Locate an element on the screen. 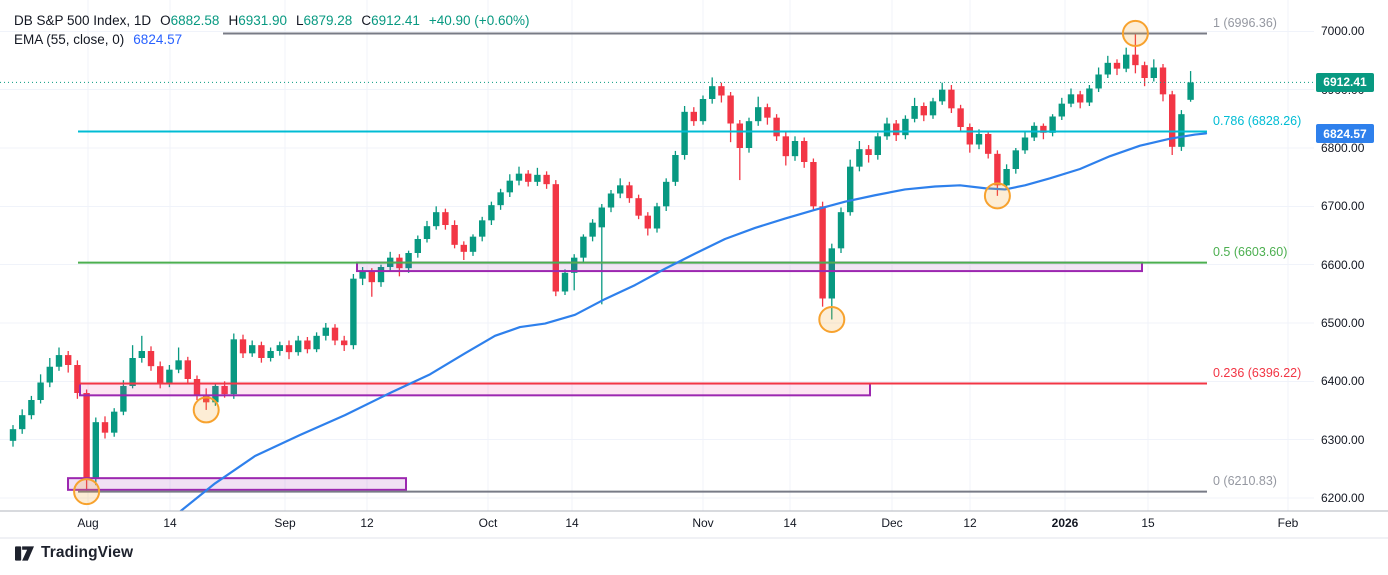 Image resolution: width=1388 pixels, height=575 pixels. tradingview-watermark: TradingView is located at coordinates (74, 553).